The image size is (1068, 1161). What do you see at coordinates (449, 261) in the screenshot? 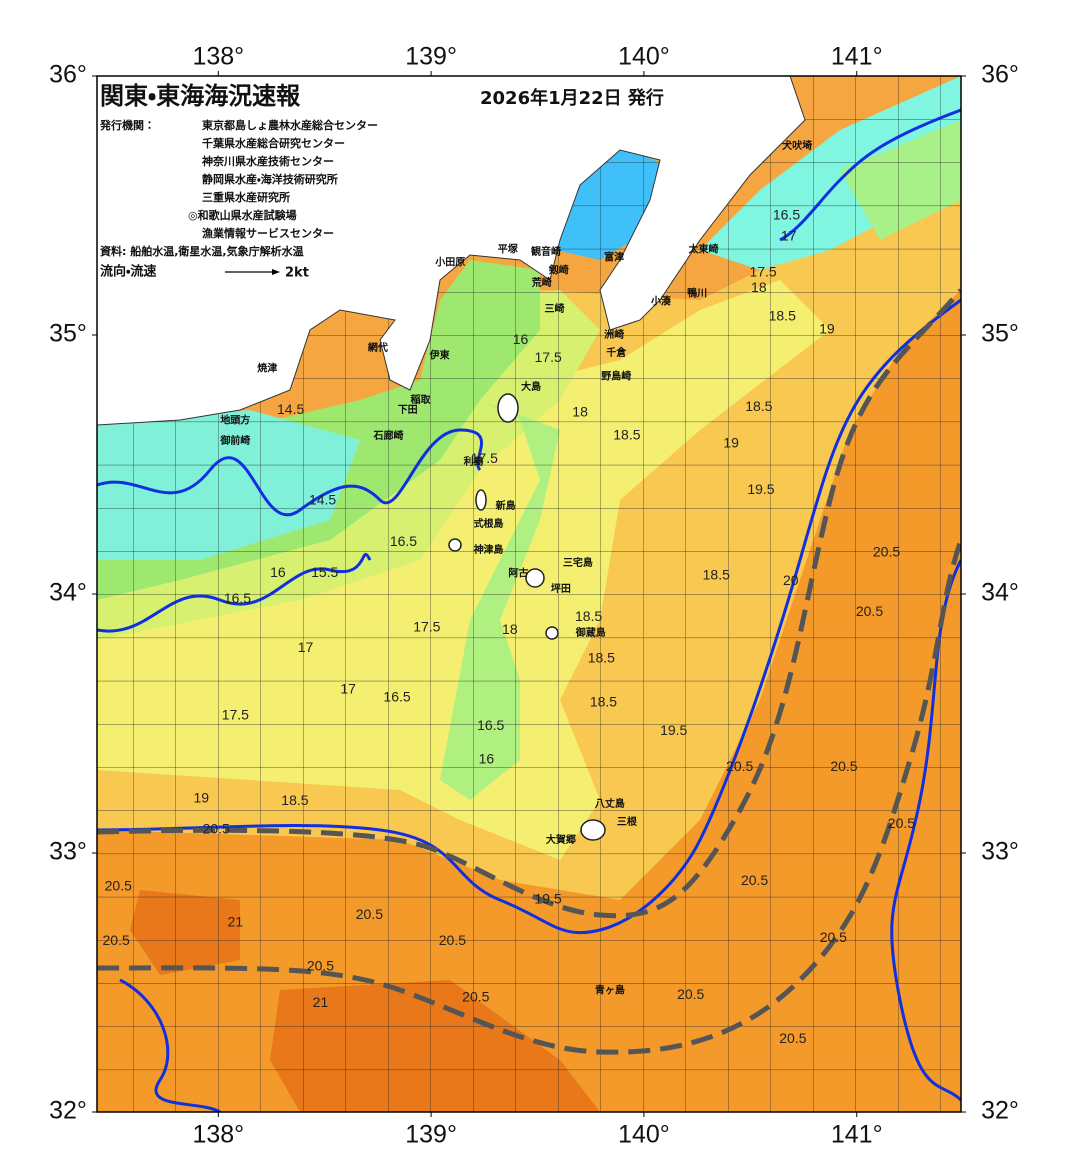
I see `place-name: 小田原` at bounding box center [449, 261].